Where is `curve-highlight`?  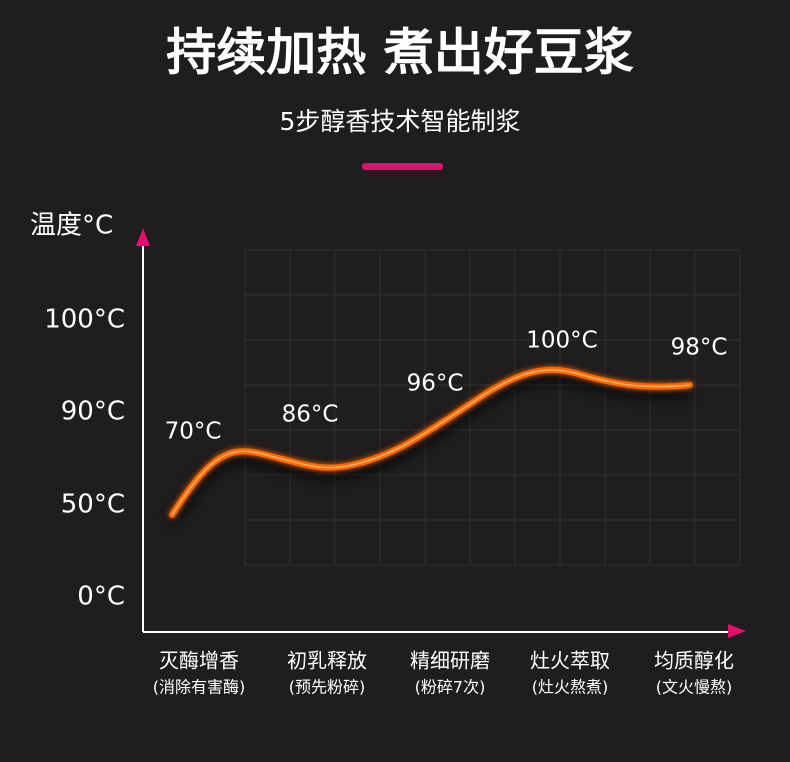 curve-highlight is located at coordinates (431, 442).